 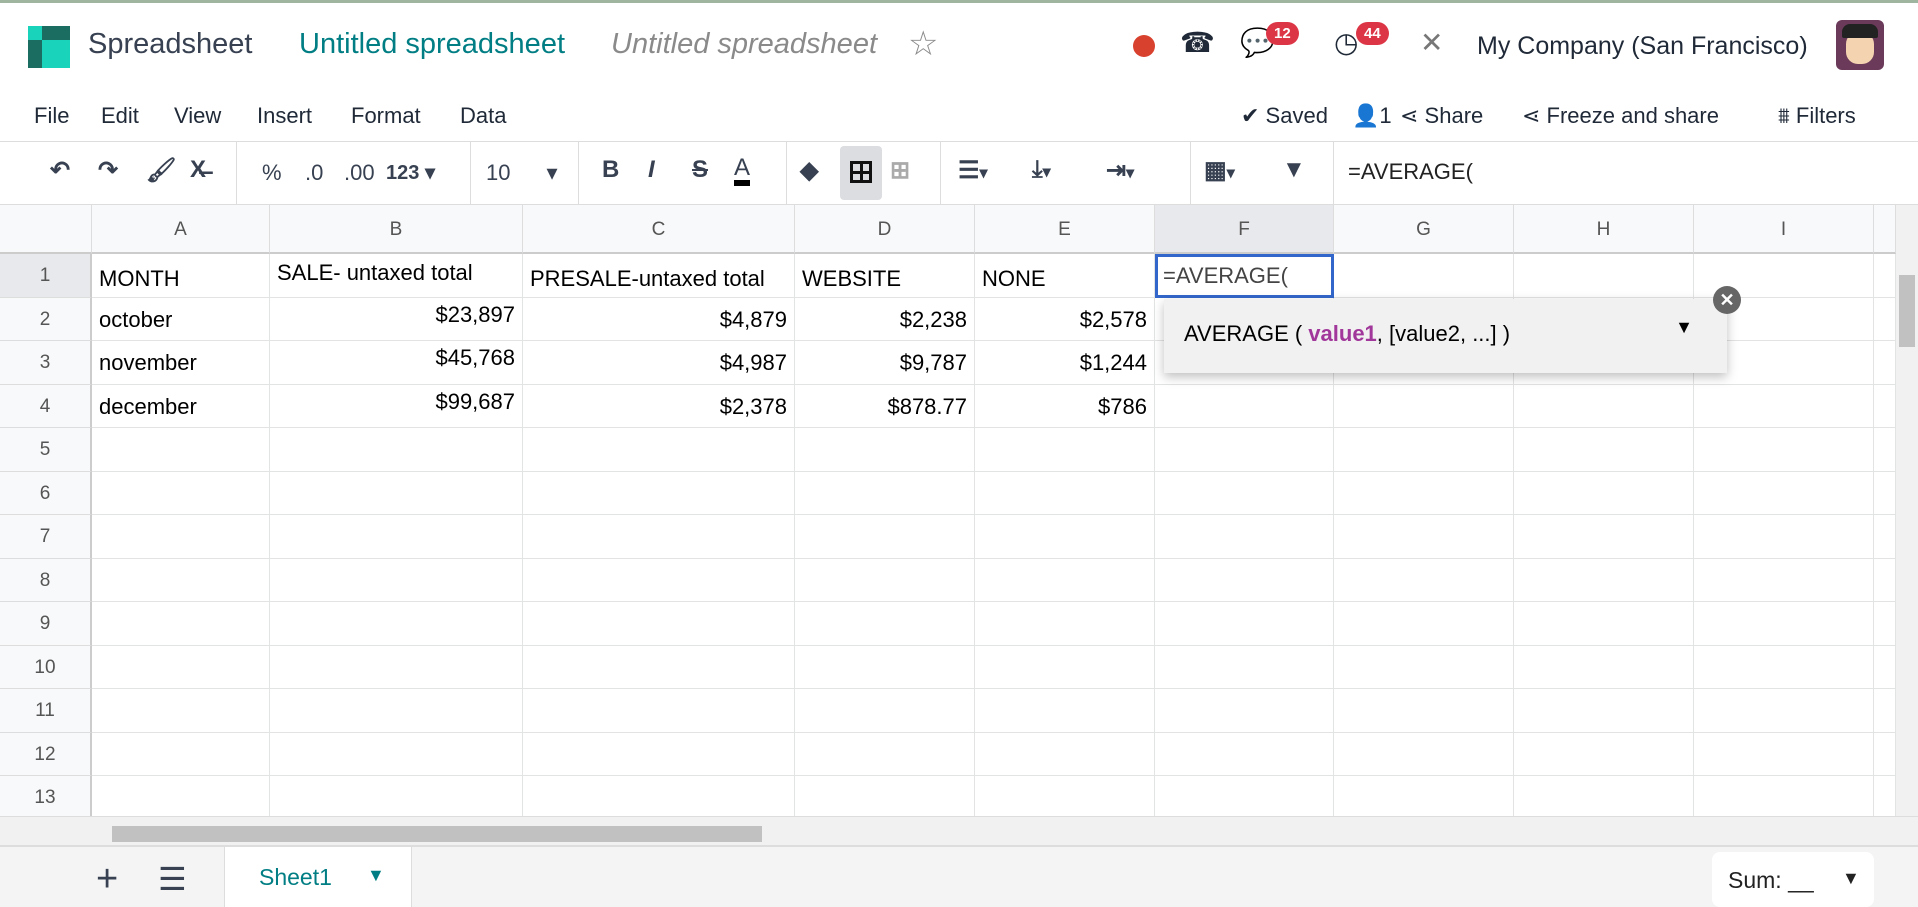 What do you see at coordinates (181, 711) in the screenshot?
I see `cell-A11` at bounding box center [181, 711].